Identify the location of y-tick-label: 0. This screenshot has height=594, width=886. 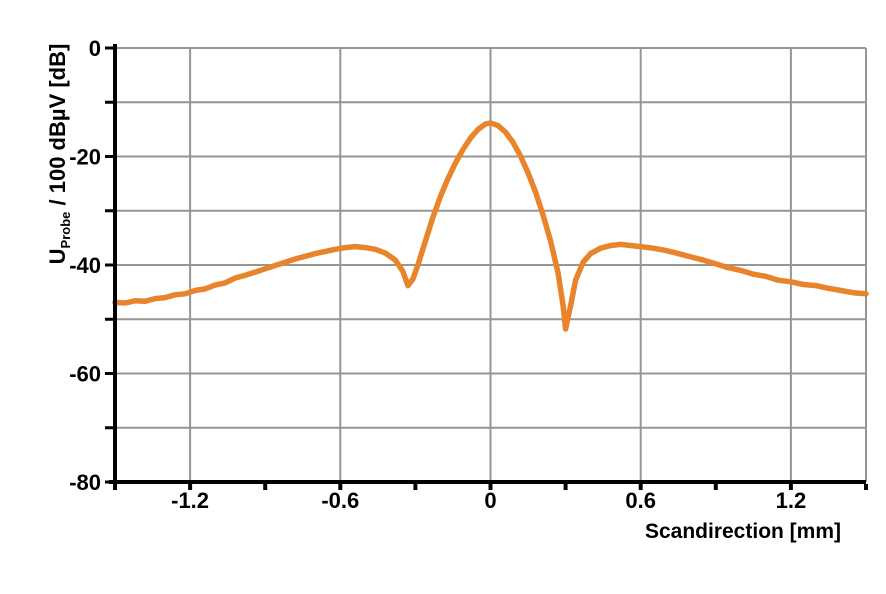
(95, 48).